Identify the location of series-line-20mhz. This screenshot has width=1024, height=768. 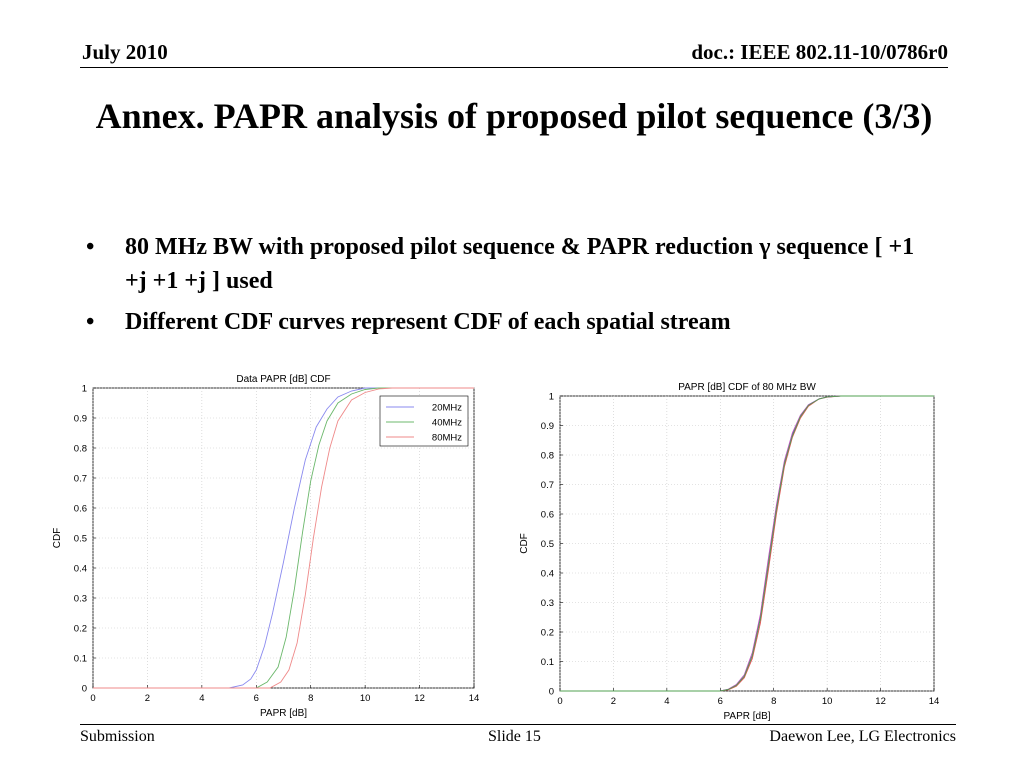
(283, 538).